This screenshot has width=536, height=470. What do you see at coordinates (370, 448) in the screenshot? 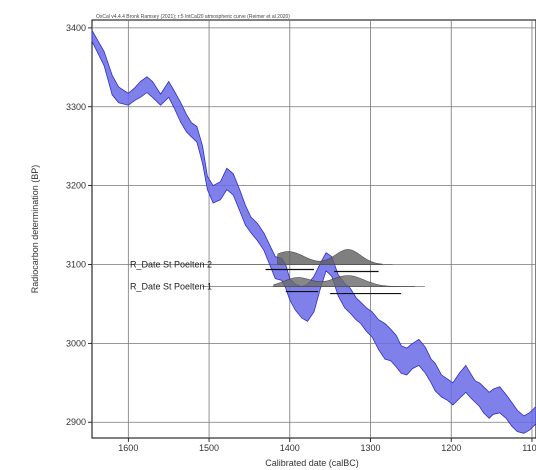
I see `x-tick-label-3: 1300` at bounding box center [370, 448].